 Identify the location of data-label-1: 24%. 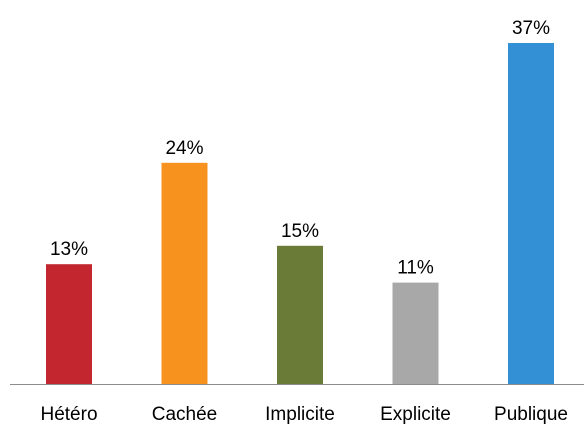
(184, 148).